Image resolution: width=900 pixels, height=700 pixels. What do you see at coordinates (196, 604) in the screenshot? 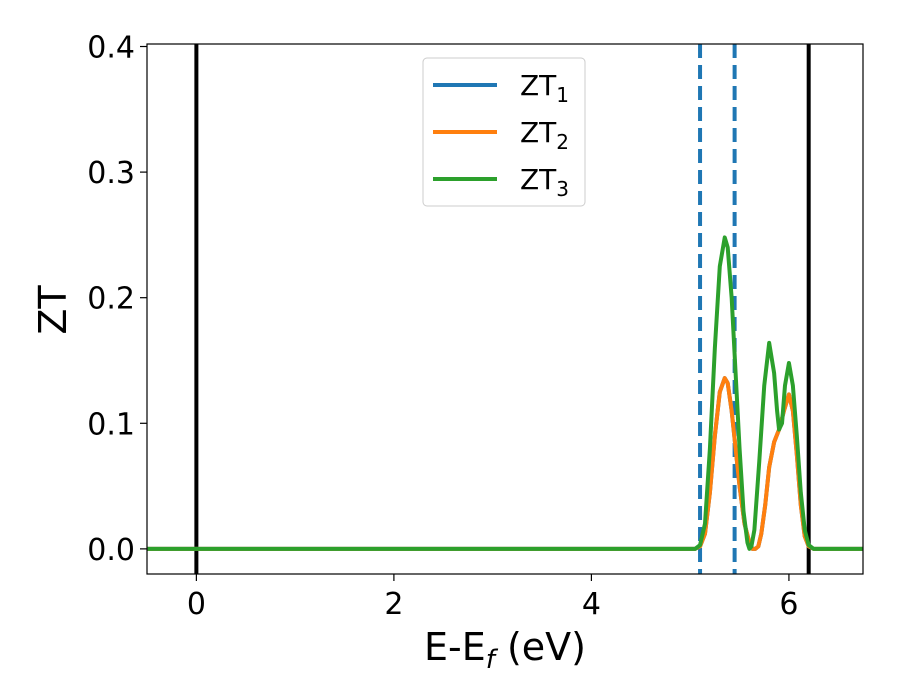
I see `x-tick-label: 0` at bounding box center [196, 604].